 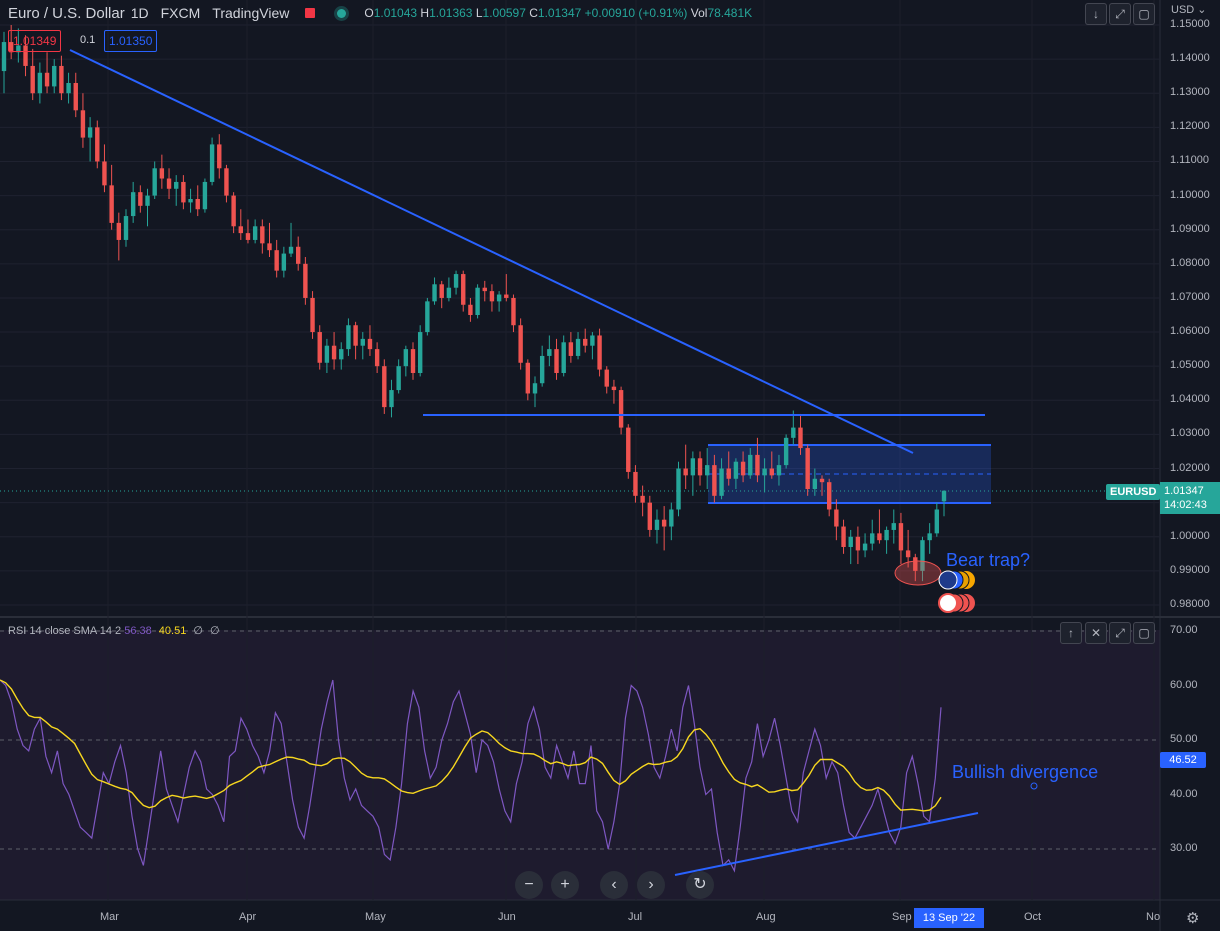 What do you see at coordinates (956, 603) in the screenshot?
I see `us-event-icons` at bounding box center [956, 603].